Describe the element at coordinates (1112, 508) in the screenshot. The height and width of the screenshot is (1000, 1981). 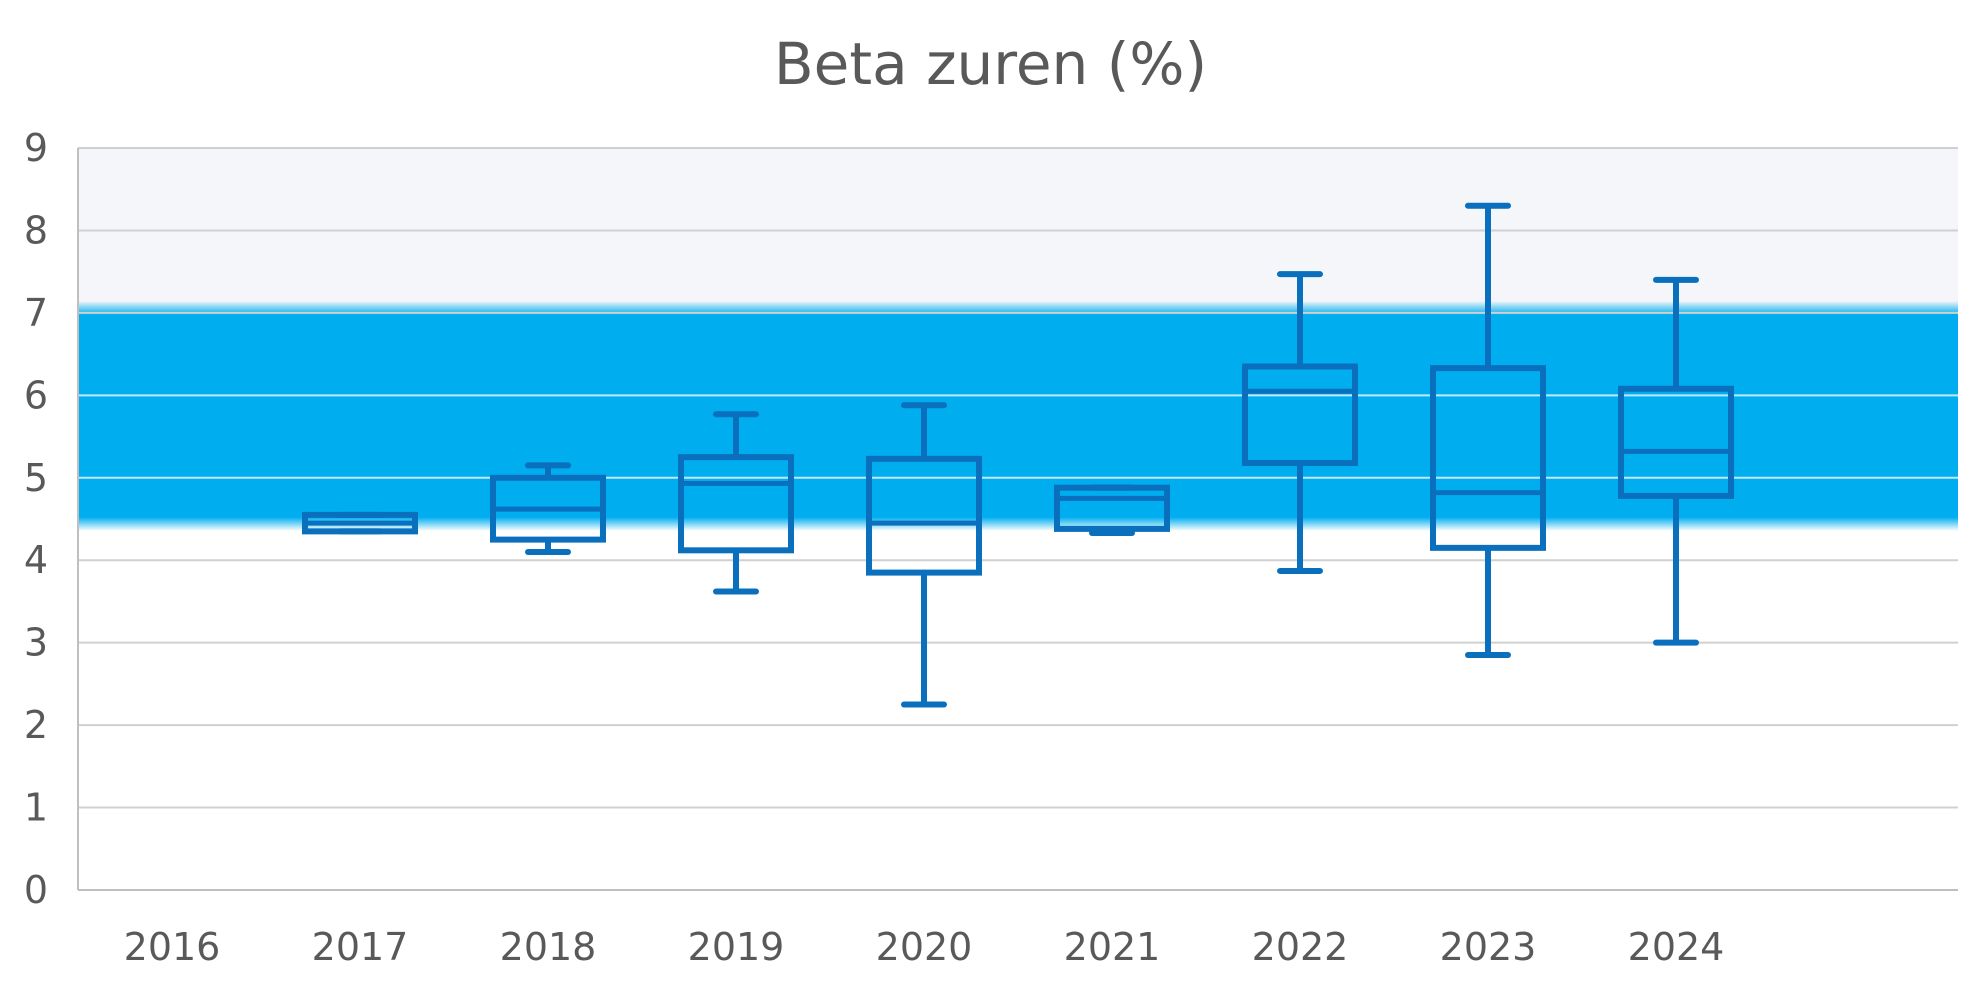
I see `box-2021` at that location.